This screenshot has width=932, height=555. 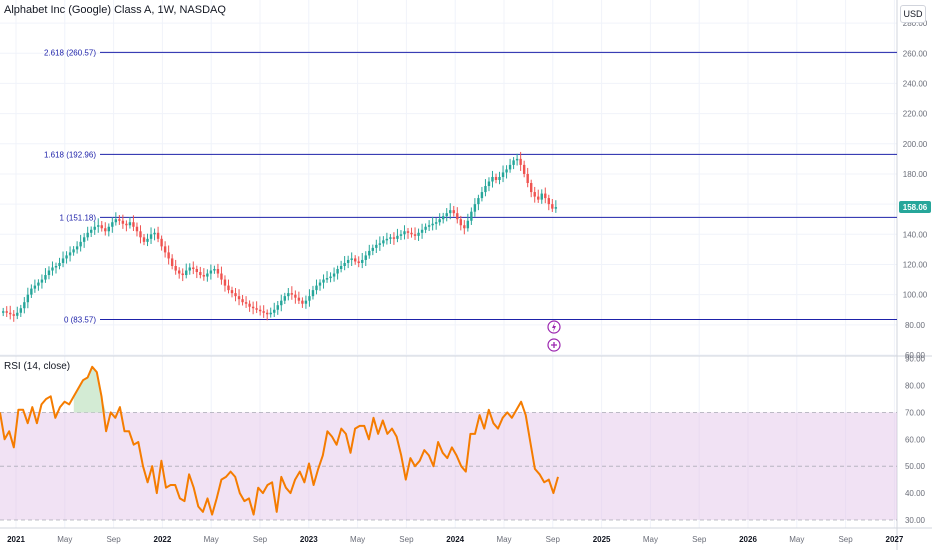 What do you see at coordinates (309, 539) in the screenshot?
I see `time-axis-tick-label: 2023` at bounding box center [309, 539].